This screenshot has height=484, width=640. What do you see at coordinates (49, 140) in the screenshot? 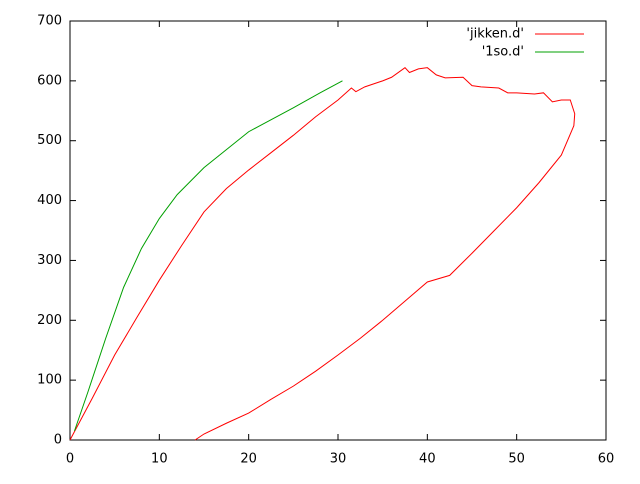
I see `y-tick-label: 500` at bounding box center [49, 140].